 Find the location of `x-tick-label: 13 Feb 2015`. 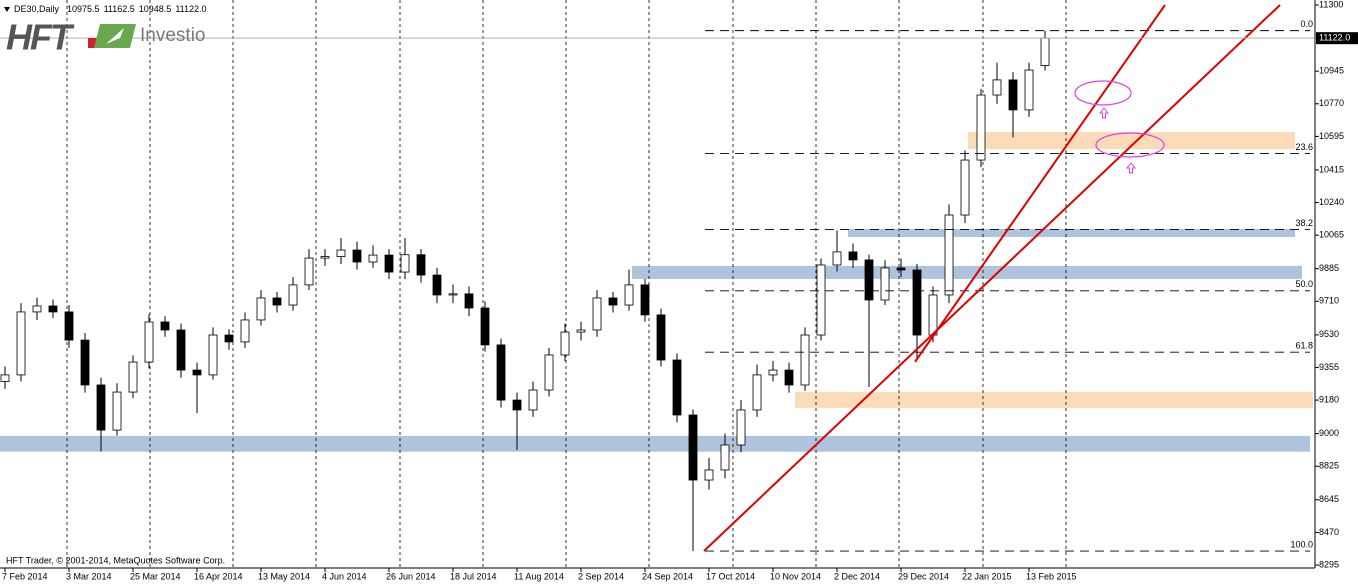

x-tick-label: 13 Feb 2015 is located at coordinates (1051, 576).